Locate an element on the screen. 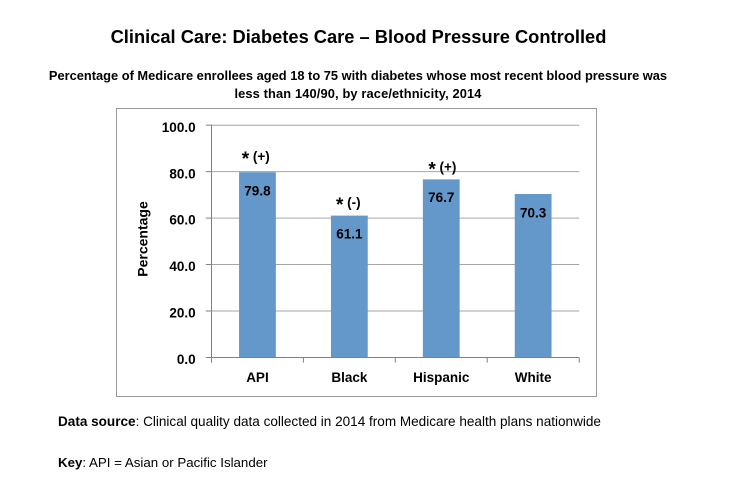 Image resolution: width=733 pixels, height=483 pixels. svg-text: API is located at coordinates (257, 377).